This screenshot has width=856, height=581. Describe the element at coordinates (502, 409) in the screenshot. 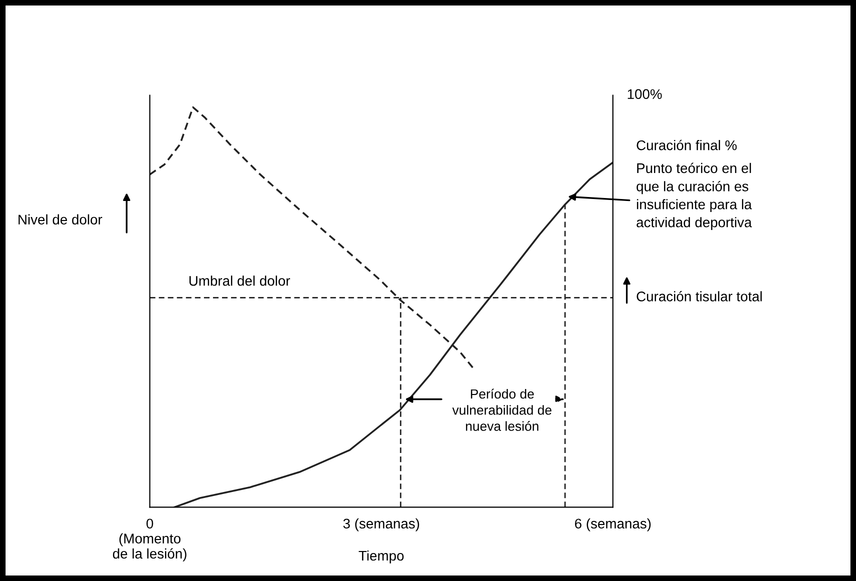

I see `annotation: Período de vulnerabilidad de nueva lesión` at that location.